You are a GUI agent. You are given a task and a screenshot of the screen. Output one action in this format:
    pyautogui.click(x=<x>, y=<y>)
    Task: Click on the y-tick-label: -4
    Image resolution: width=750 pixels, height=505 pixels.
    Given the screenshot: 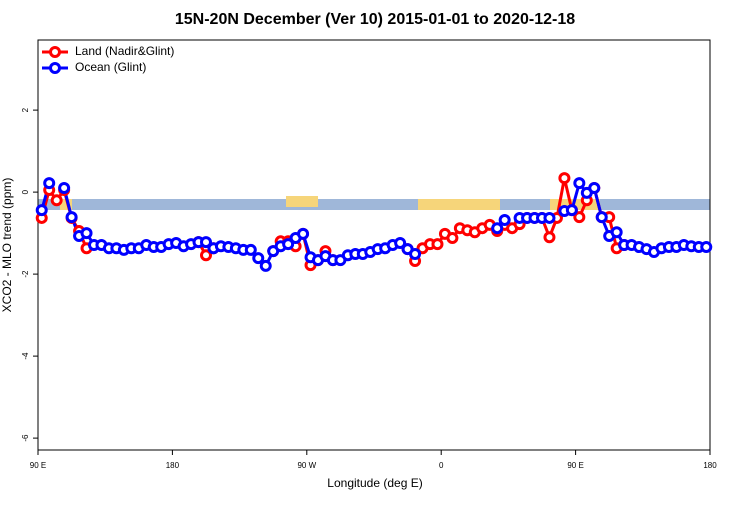 What is the action you would take?
    pyautogui.click(x=25, y=356)
    